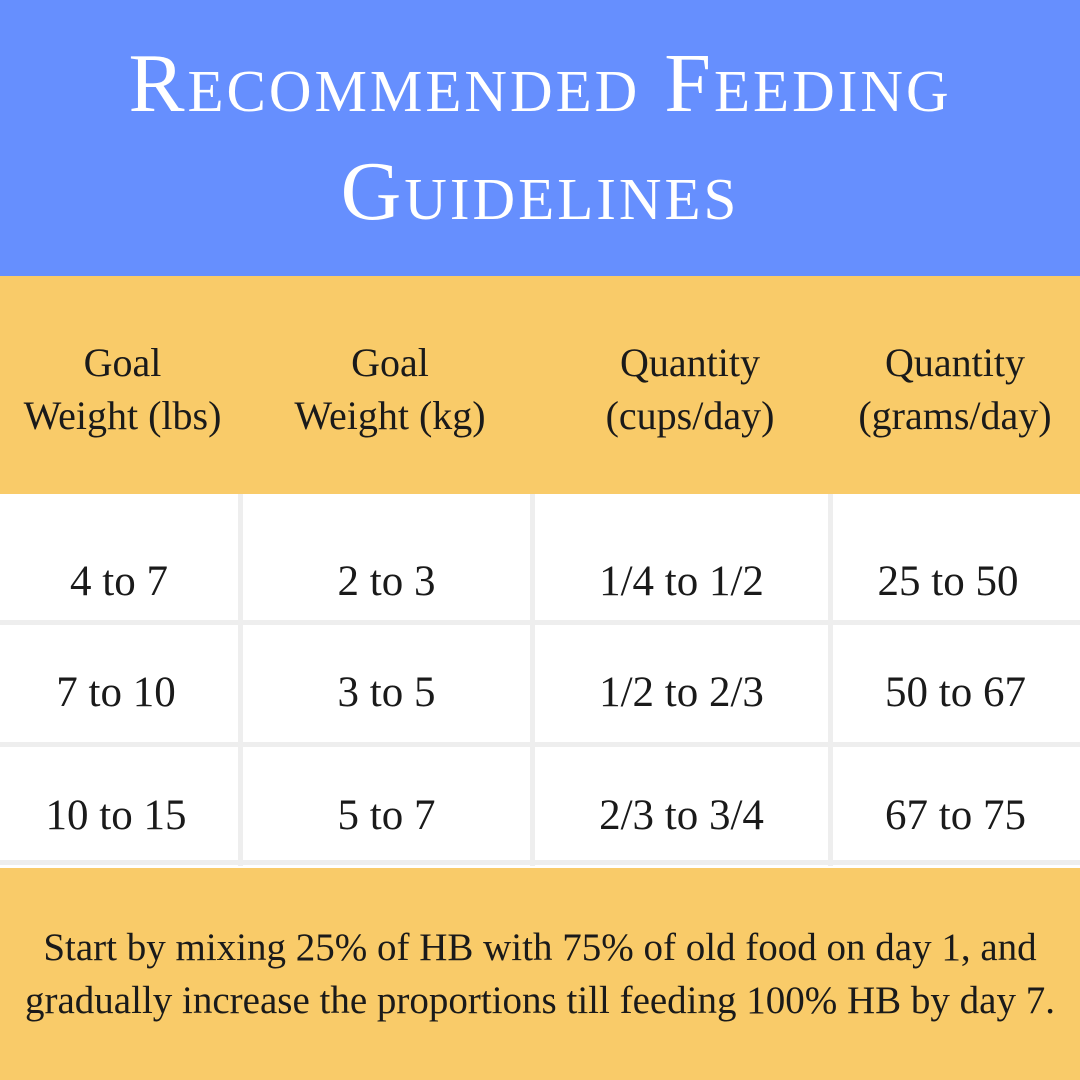 This screenshot has height=1080, width=1080. I want to click on header-goal-weight-kg: Goal Weight (kg), so click(390, 389).